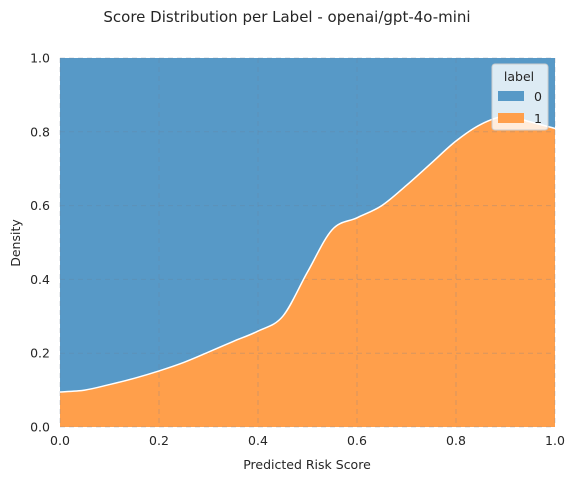 This screenshot has height=480, width=574. I want to click on x-tick-label: 0.4, so click(258, 440).